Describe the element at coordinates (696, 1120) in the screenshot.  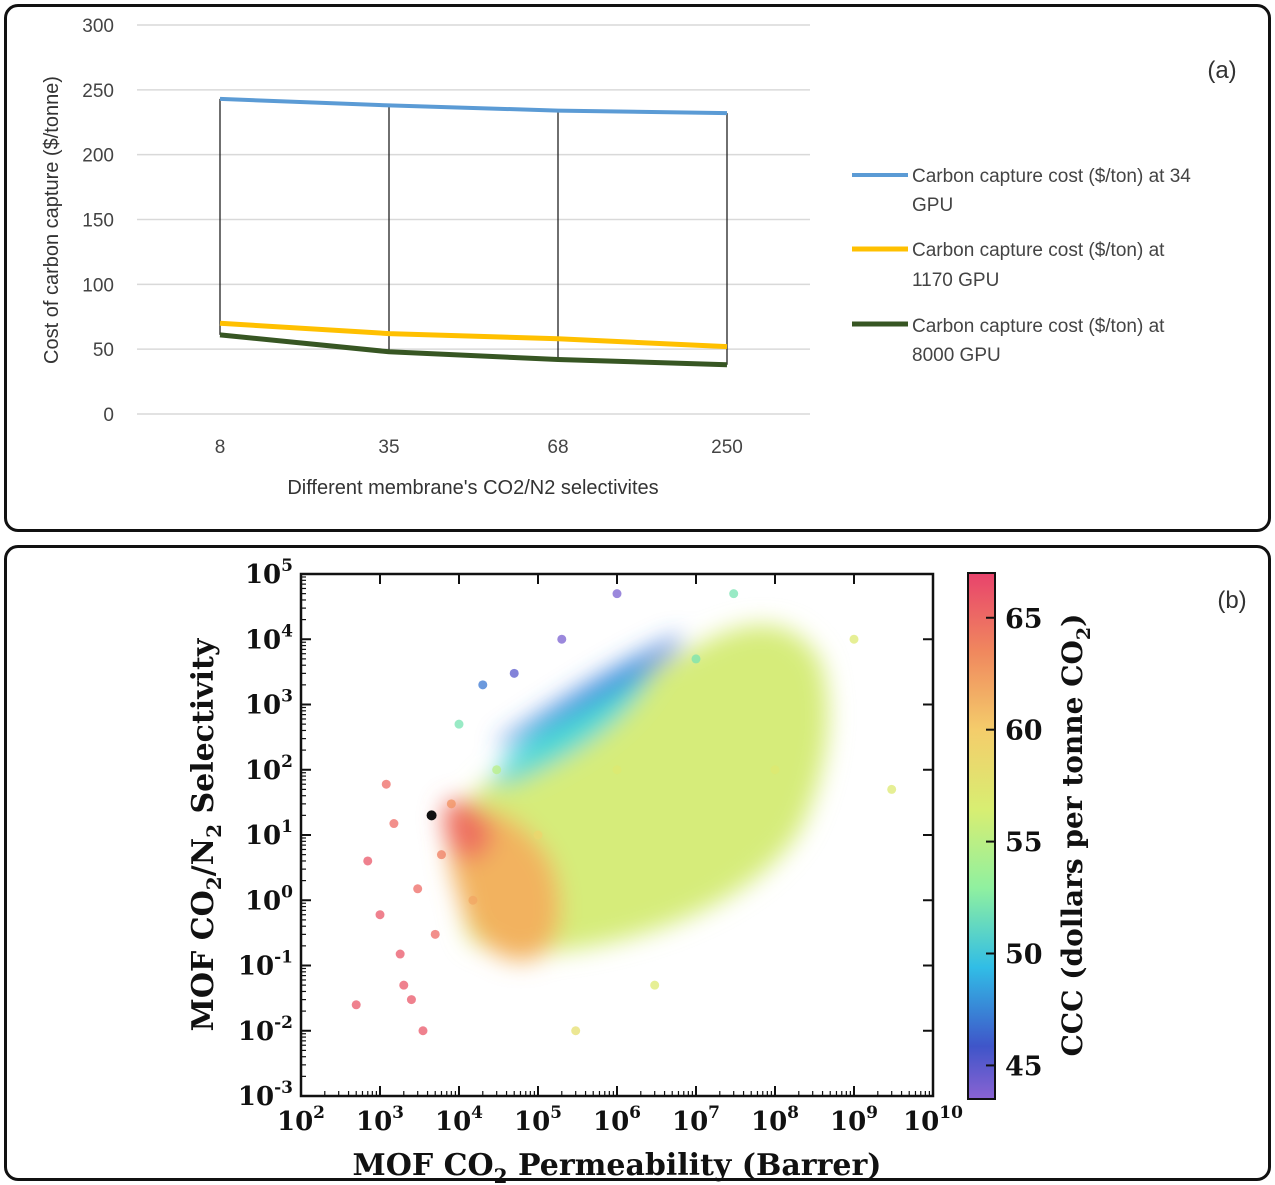
I see `b-xtick-label-7: 107` at that location.